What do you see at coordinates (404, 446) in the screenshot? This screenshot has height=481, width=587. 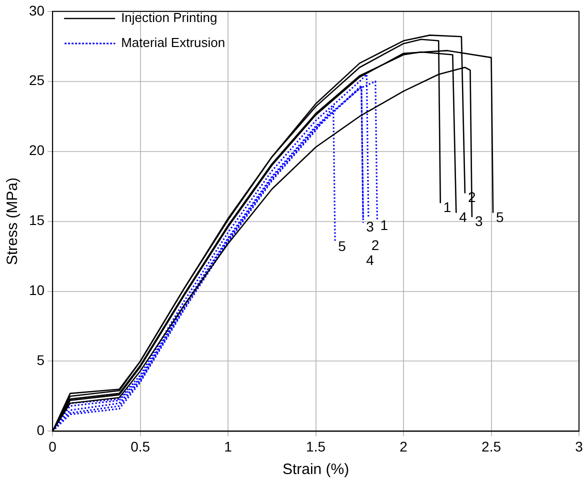 I see `x-tick-label: 2` at bounding box center [404, 446].